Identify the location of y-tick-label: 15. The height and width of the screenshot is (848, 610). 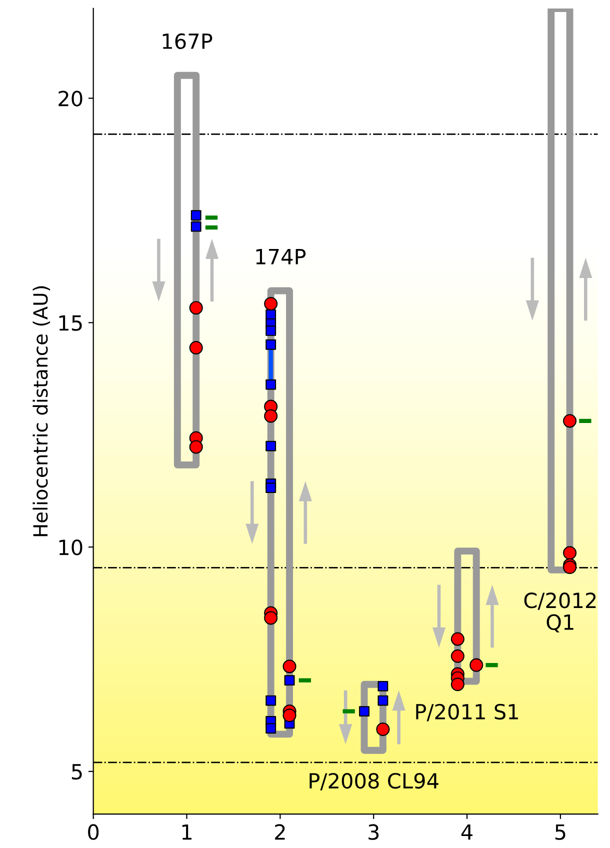
(70, 323).